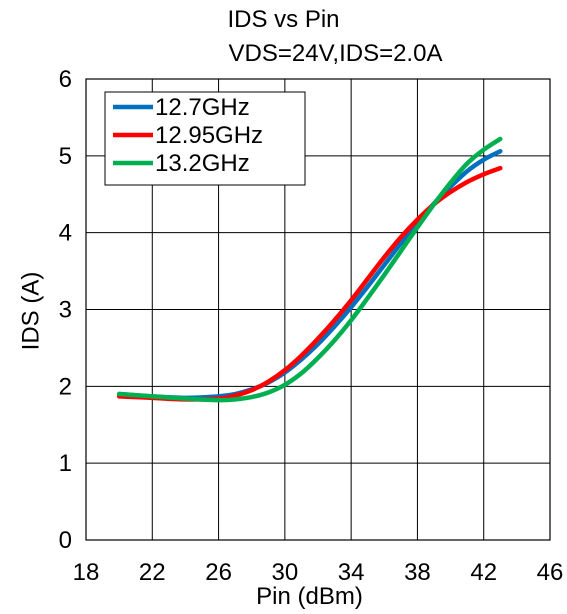 The height and width of the screenshot is (614, 567). What do you see at coordinates (283, 19) in the screenshot?
I see `chart-title: IDS vs Pin` at bounding box center [283, 19].